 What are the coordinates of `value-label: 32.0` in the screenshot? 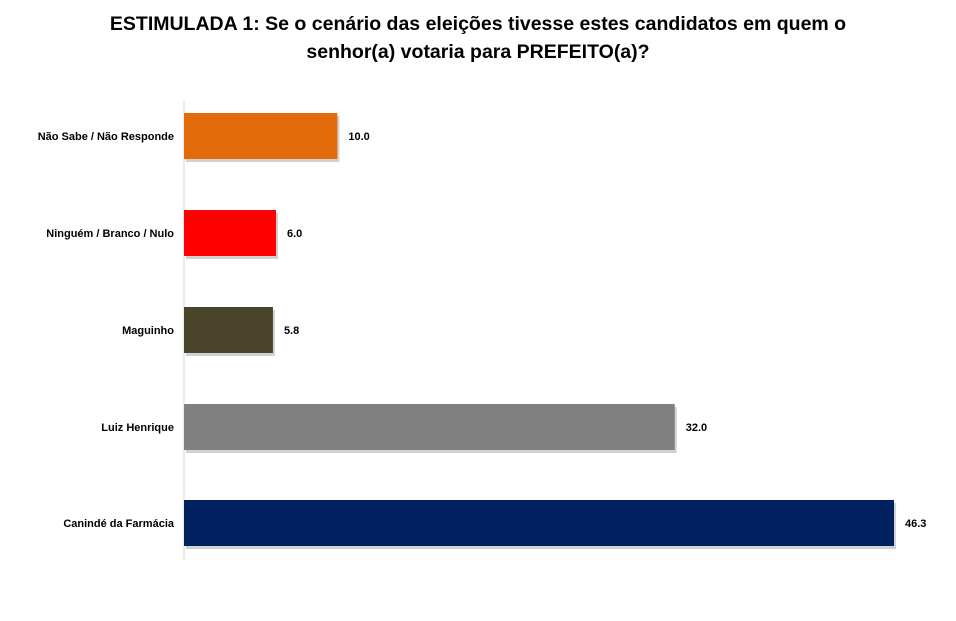 It's located at (696, 428).